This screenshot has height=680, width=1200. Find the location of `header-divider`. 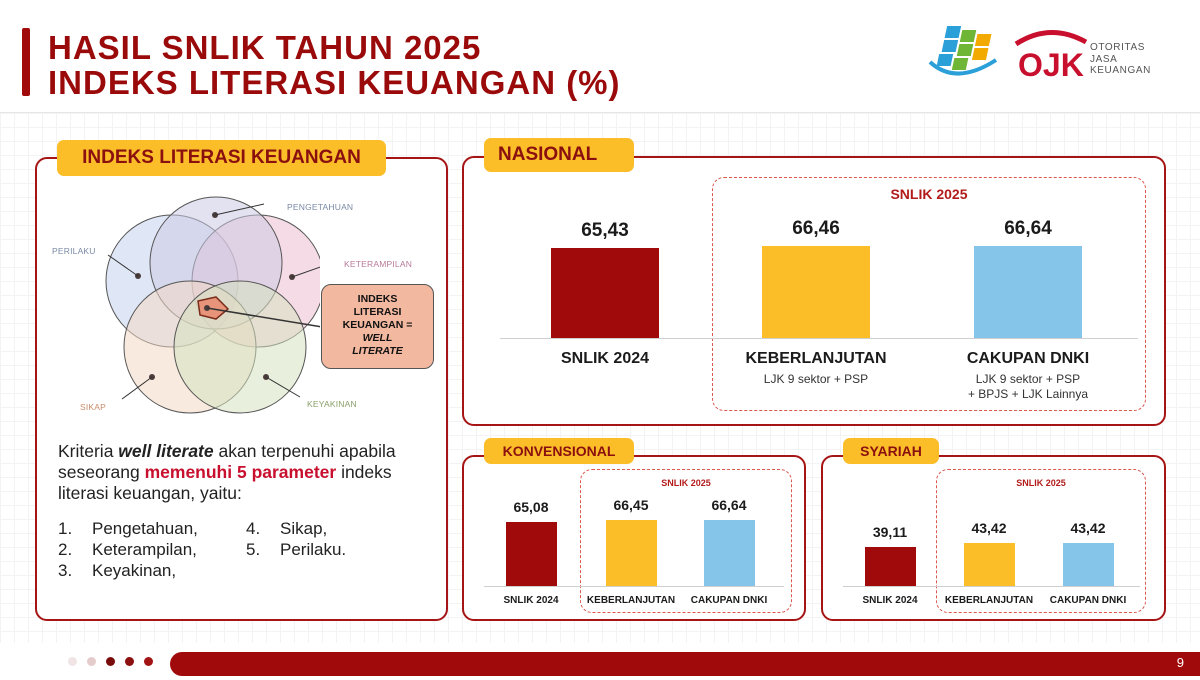

header-divider is located at coordinates (600, 112).